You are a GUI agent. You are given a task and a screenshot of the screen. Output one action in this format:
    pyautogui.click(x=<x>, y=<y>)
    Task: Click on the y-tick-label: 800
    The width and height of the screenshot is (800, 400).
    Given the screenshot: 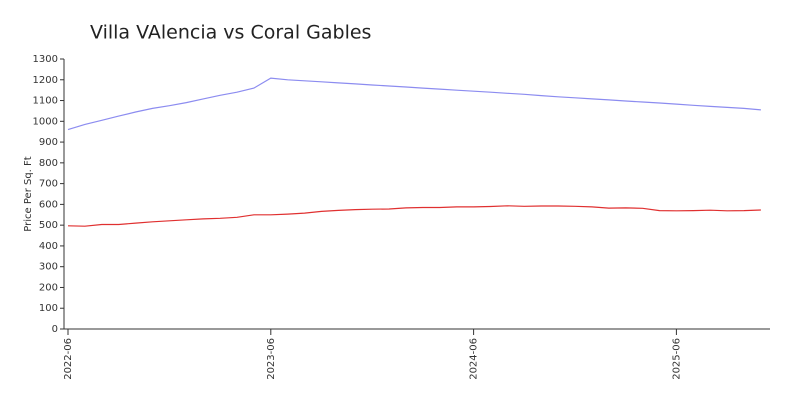 What is the action you would take?
    pyautogui.click(x=48, y=163)
    